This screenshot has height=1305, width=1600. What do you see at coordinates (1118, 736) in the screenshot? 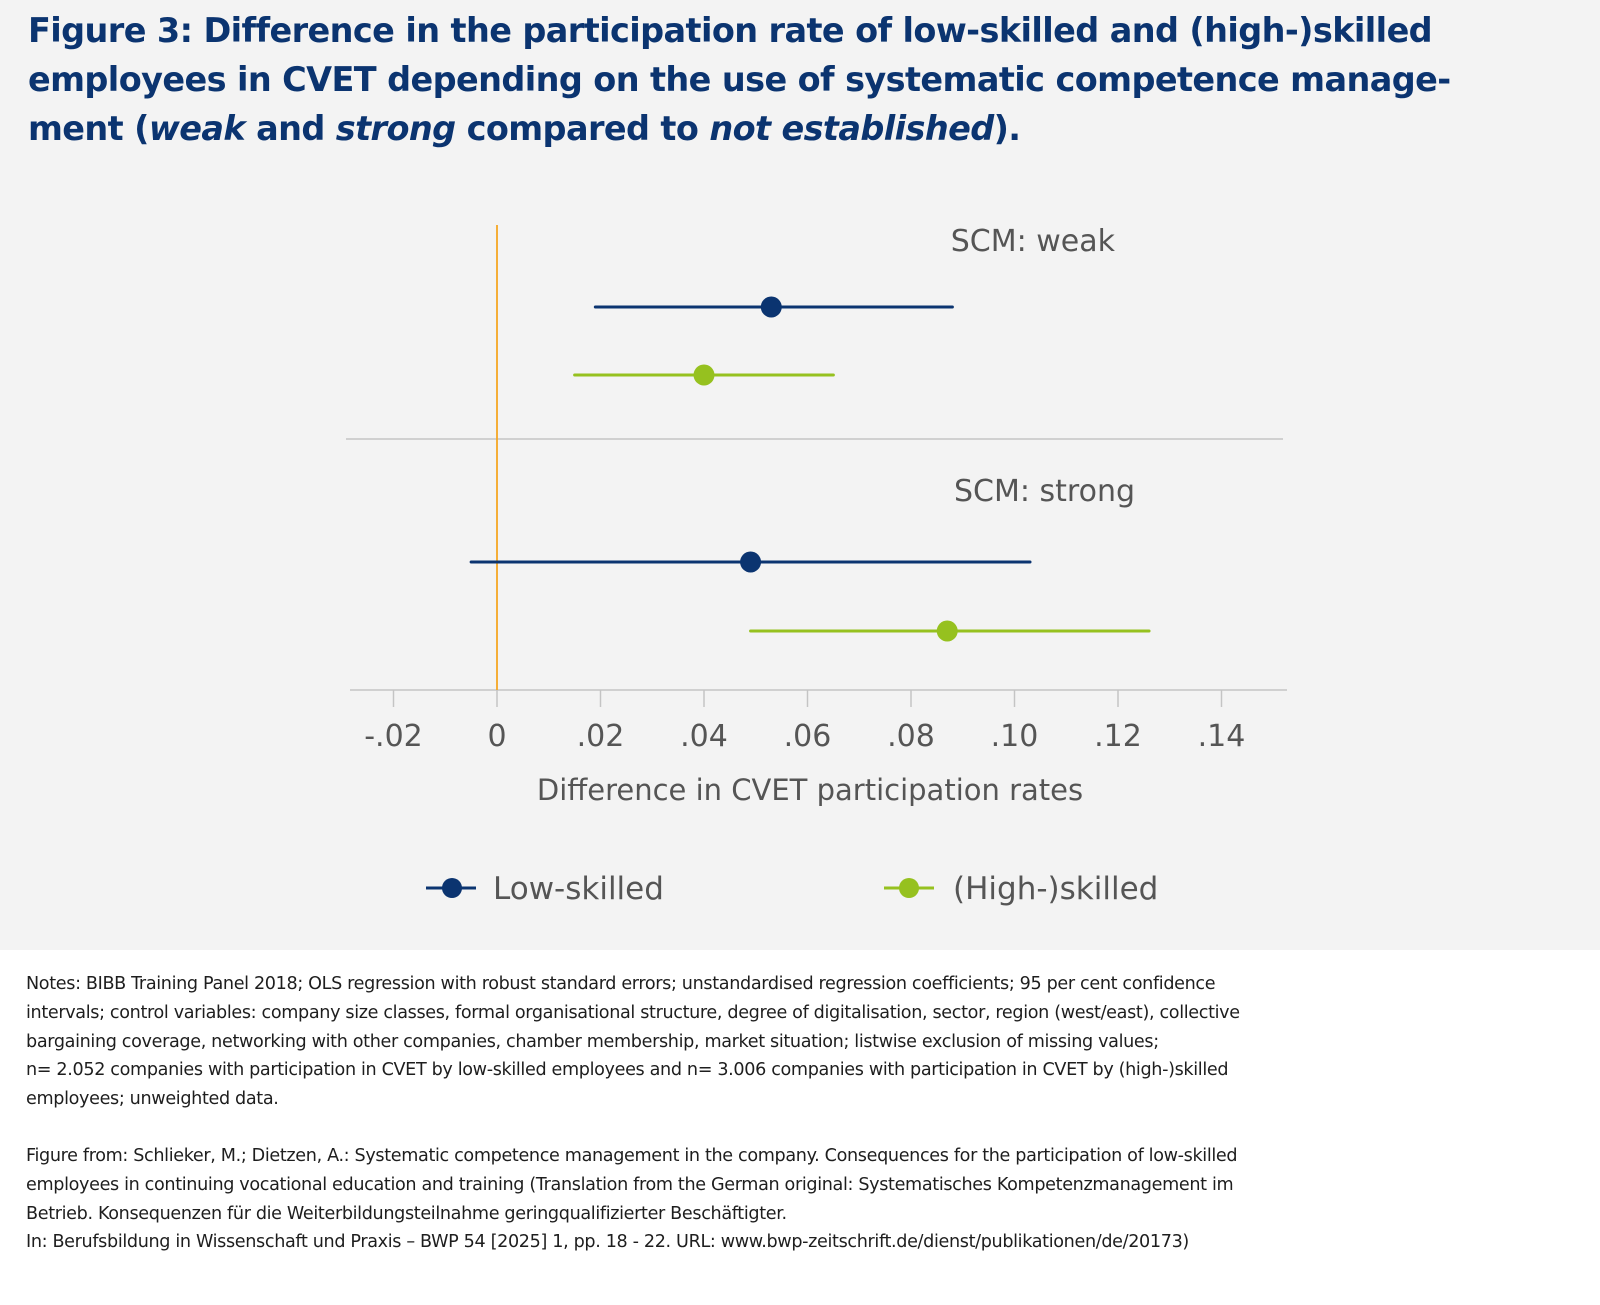
I see `x-tick-label: .12` at bounding box center [1118, 736].